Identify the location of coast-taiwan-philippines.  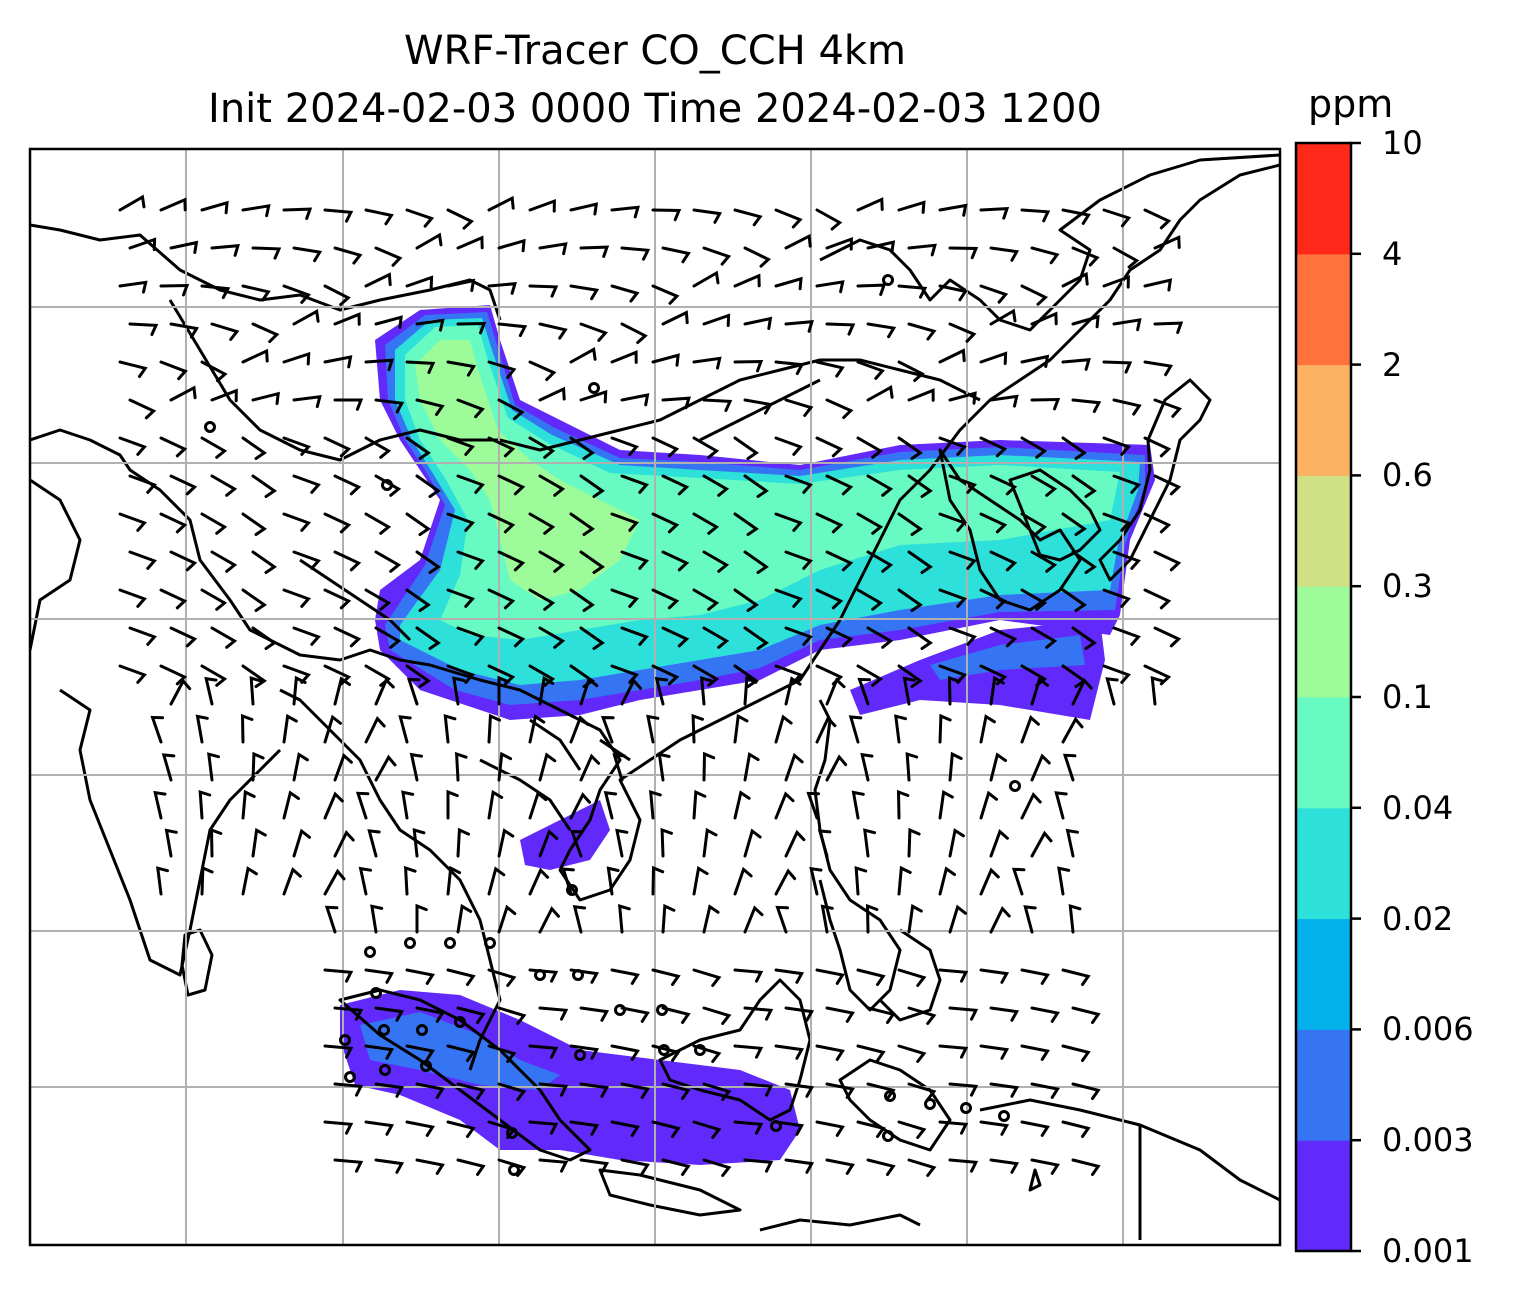
(877, 860).